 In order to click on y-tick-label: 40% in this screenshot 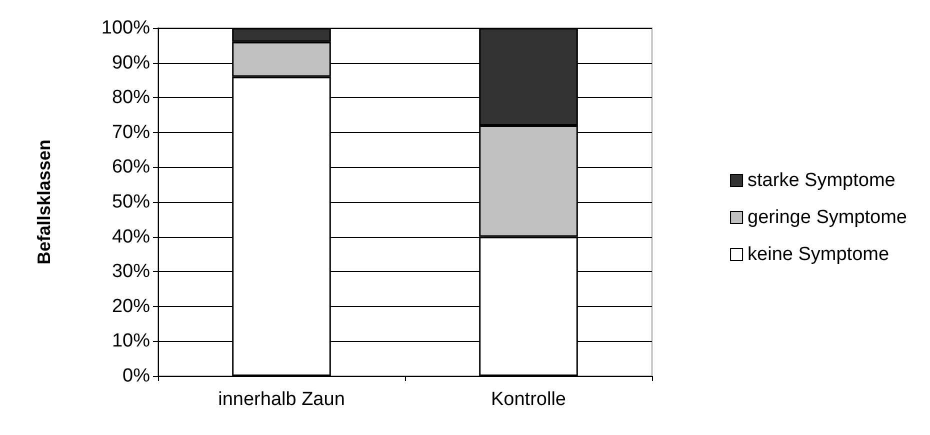, I will do `click(131, 237)`.